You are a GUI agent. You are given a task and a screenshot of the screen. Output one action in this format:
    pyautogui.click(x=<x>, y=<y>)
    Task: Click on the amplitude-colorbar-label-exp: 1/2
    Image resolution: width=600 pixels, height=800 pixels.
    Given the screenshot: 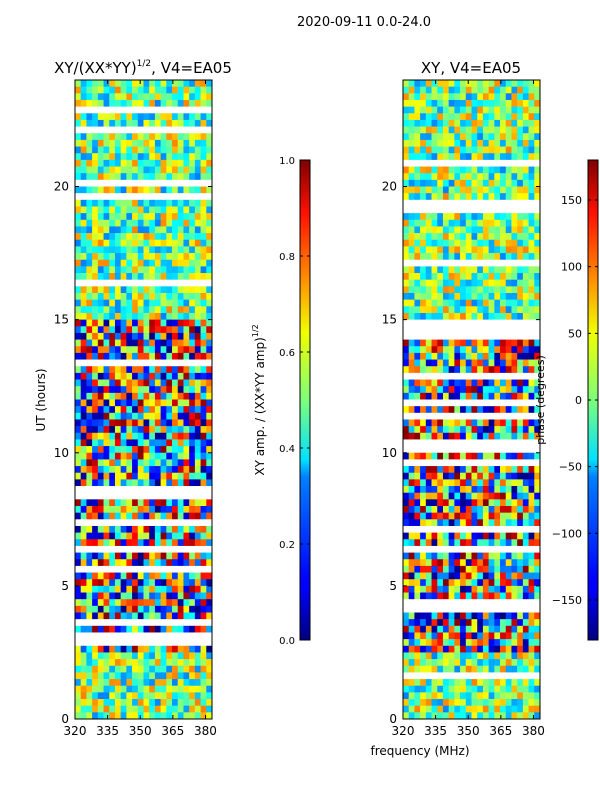 What is the action you would take?
    pyautogui.click(x=255, y=330)
    